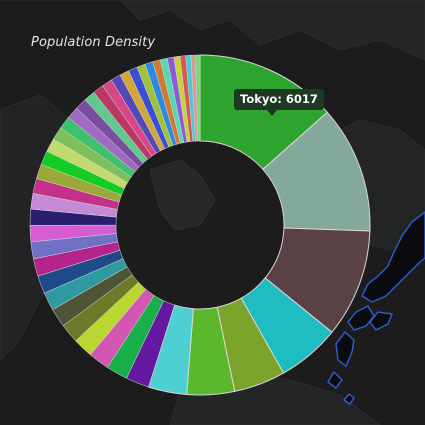 The width and height of the screenshot is (425, 425). What do you see at coordinates (279, 99) in the screenshot?
I see `tooltip: Tokyo: 6017` at bounding box center [279, 99].